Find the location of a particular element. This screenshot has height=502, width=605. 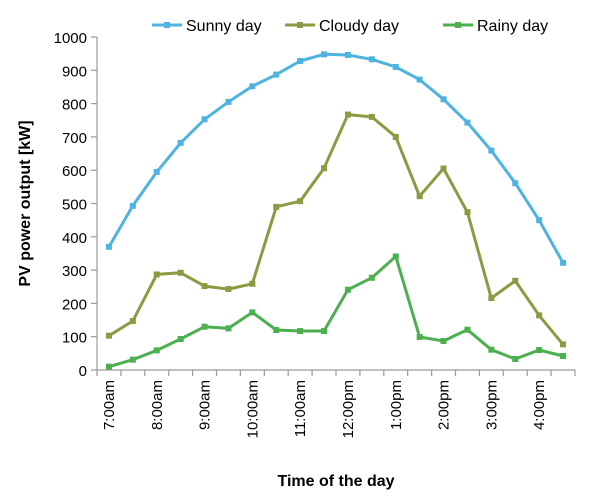

y-tick-label: 400 is located at coordinates (74, 238).